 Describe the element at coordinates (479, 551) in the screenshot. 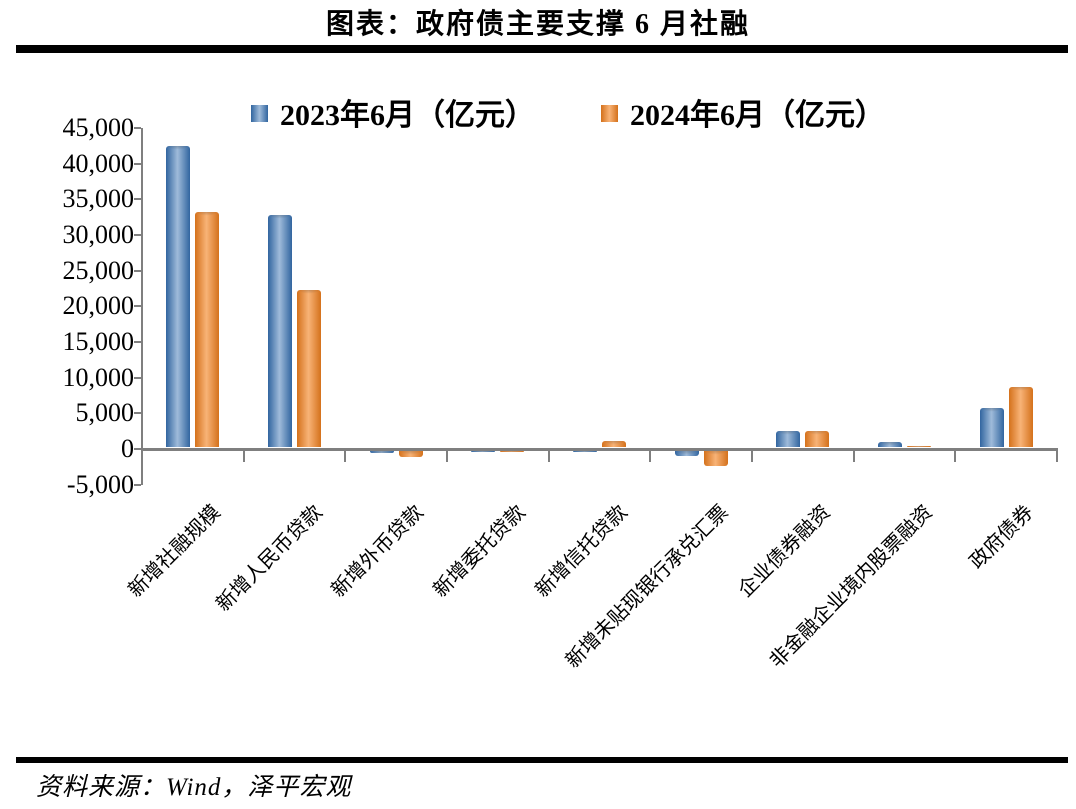

I see `x-axis-category-label: 新增委托贷款` at that location.